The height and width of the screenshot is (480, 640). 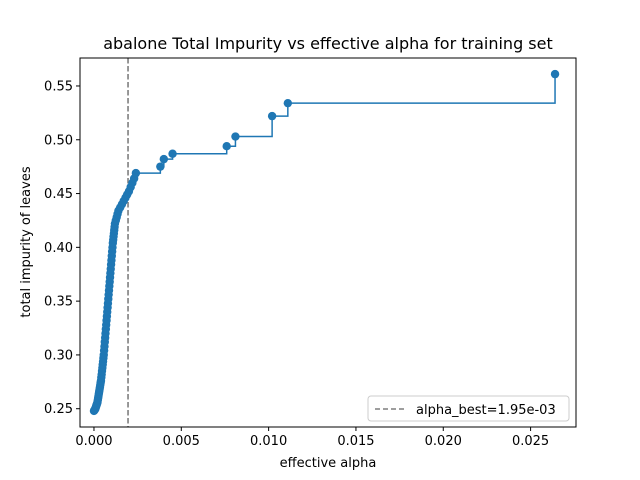 What do you see at coordinates (93, 441) in the screenshot?
I see `x-tick-label: 0.000` at bounding box center [93, 441].